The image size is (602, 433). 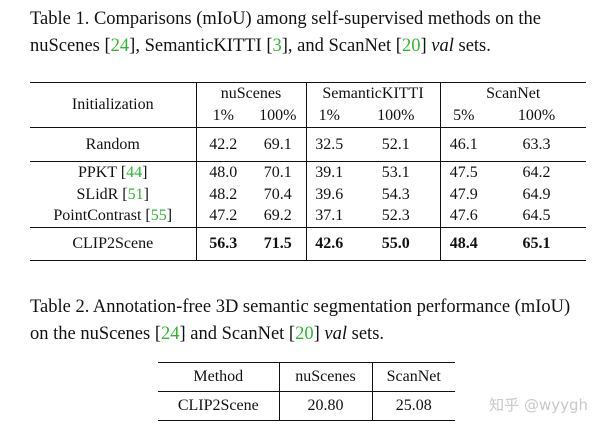 What do you see at coordinates (463, 194) in the screenshot?
I see `table-cell: 47.9` at bounding box center [463, 194].